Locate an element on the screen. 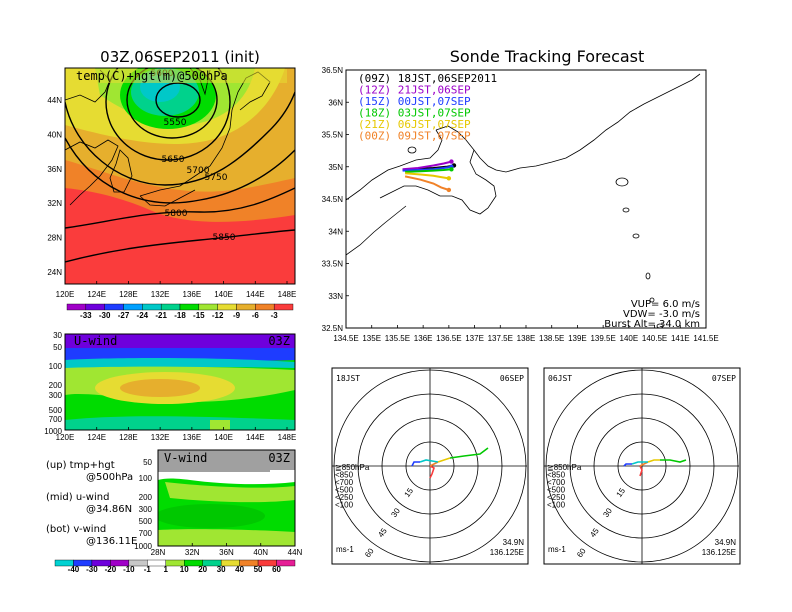  contour-label-5550: 5550 is located at coordinates (175, 123).